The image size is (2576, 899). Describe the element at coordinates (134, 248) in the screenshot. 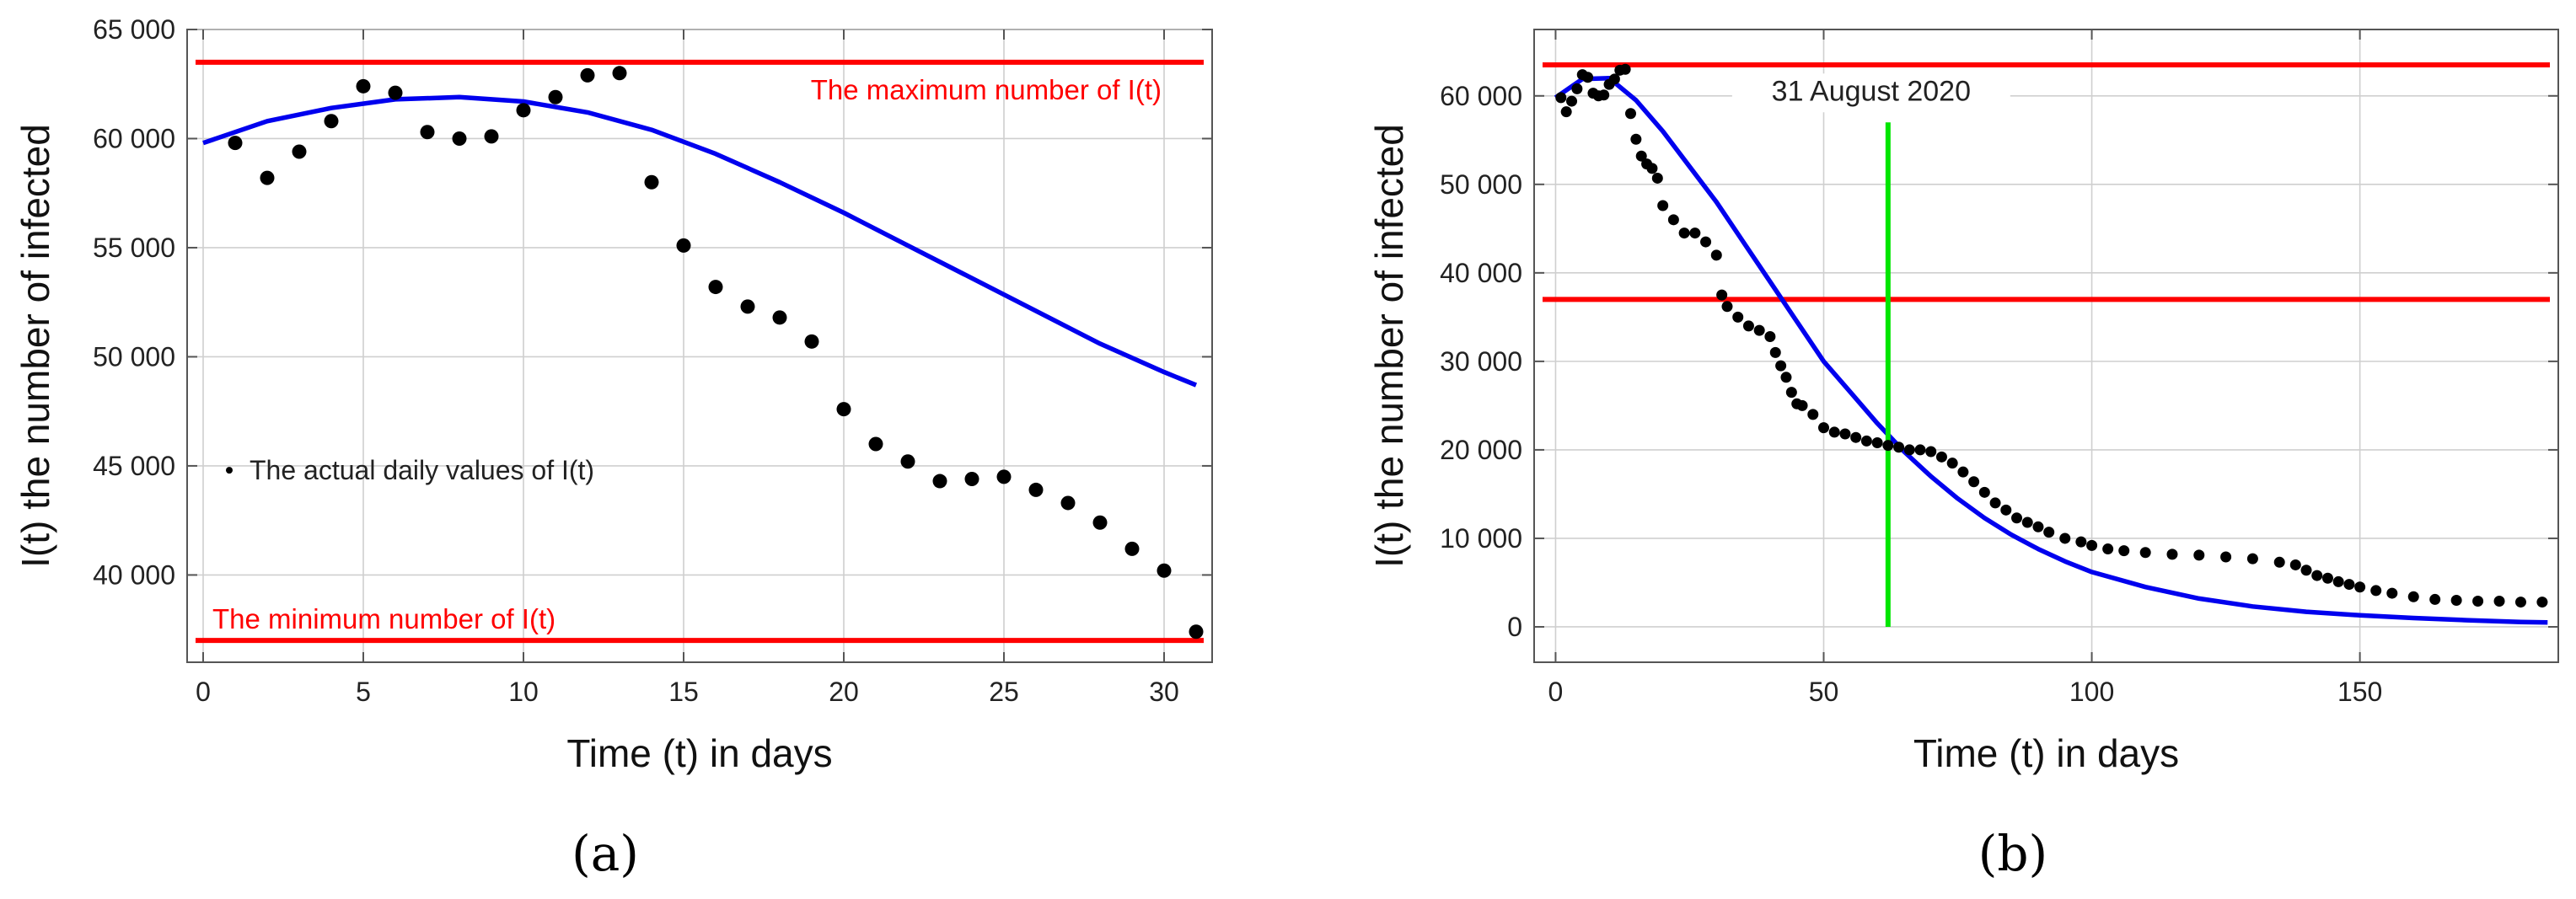

I see `y-tick-label: 55 000` at that location.